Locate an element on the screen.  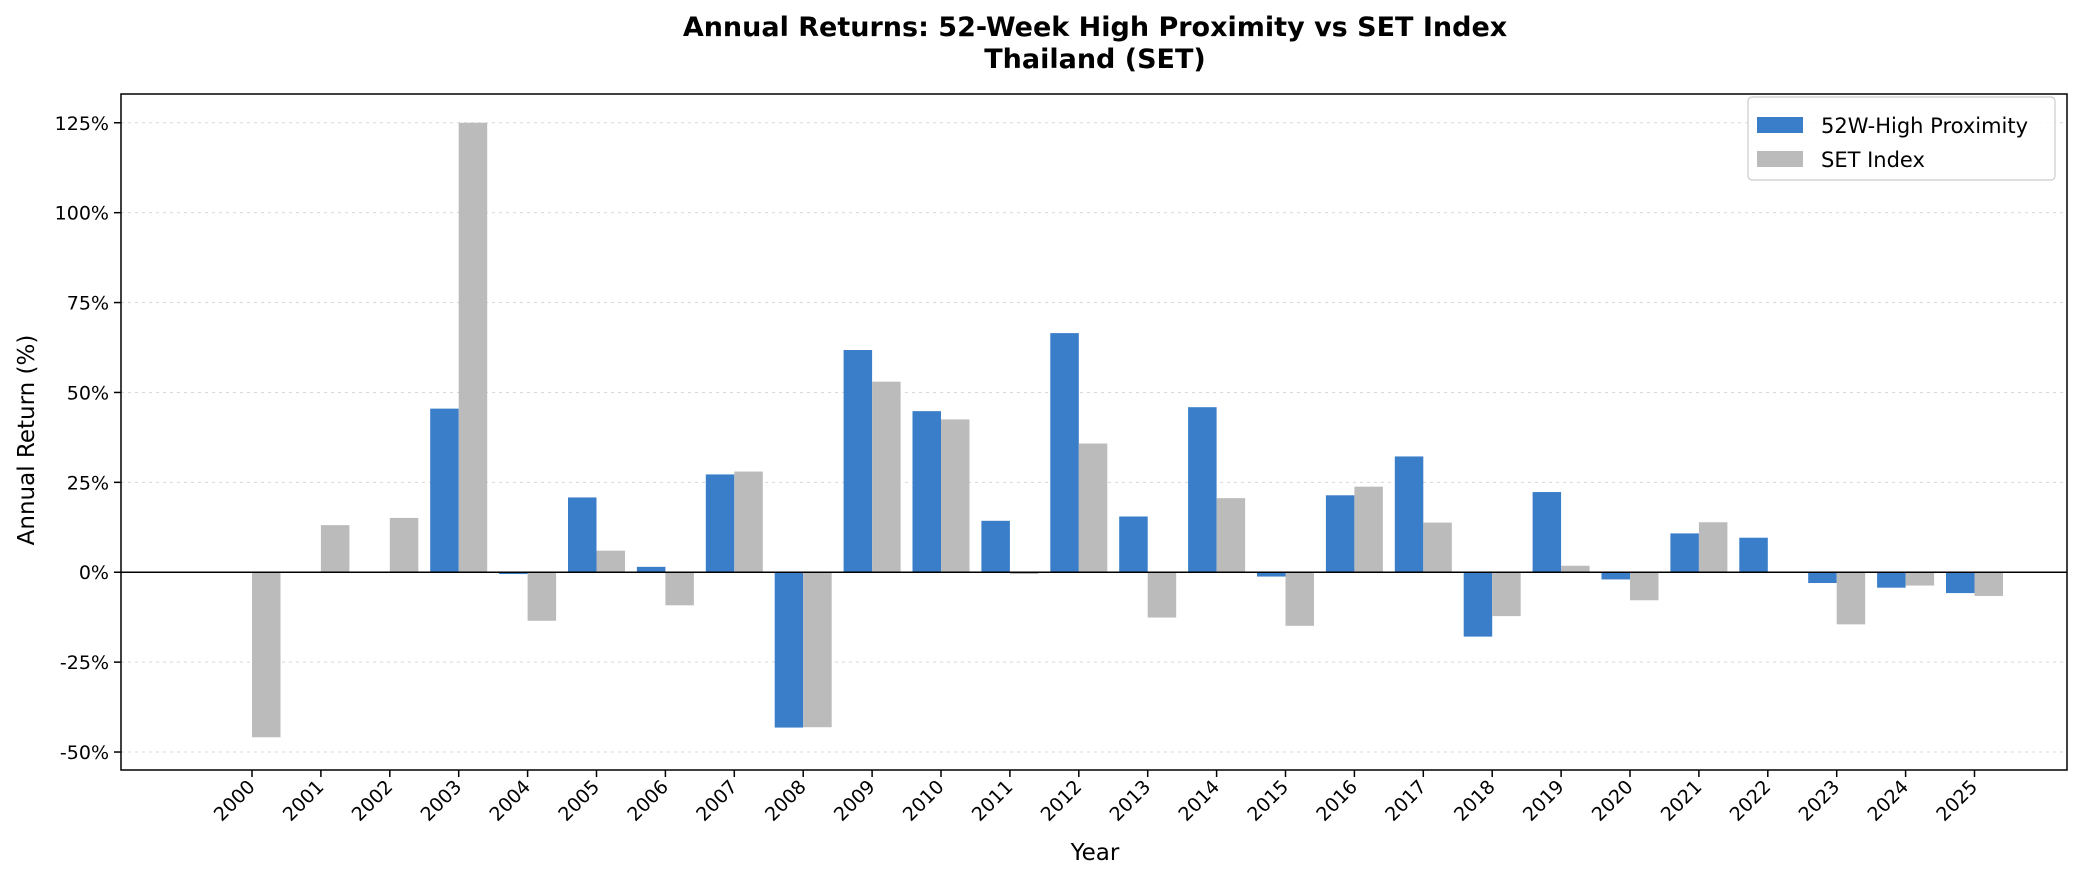
legend-box is located at coordinates (1901, 138).